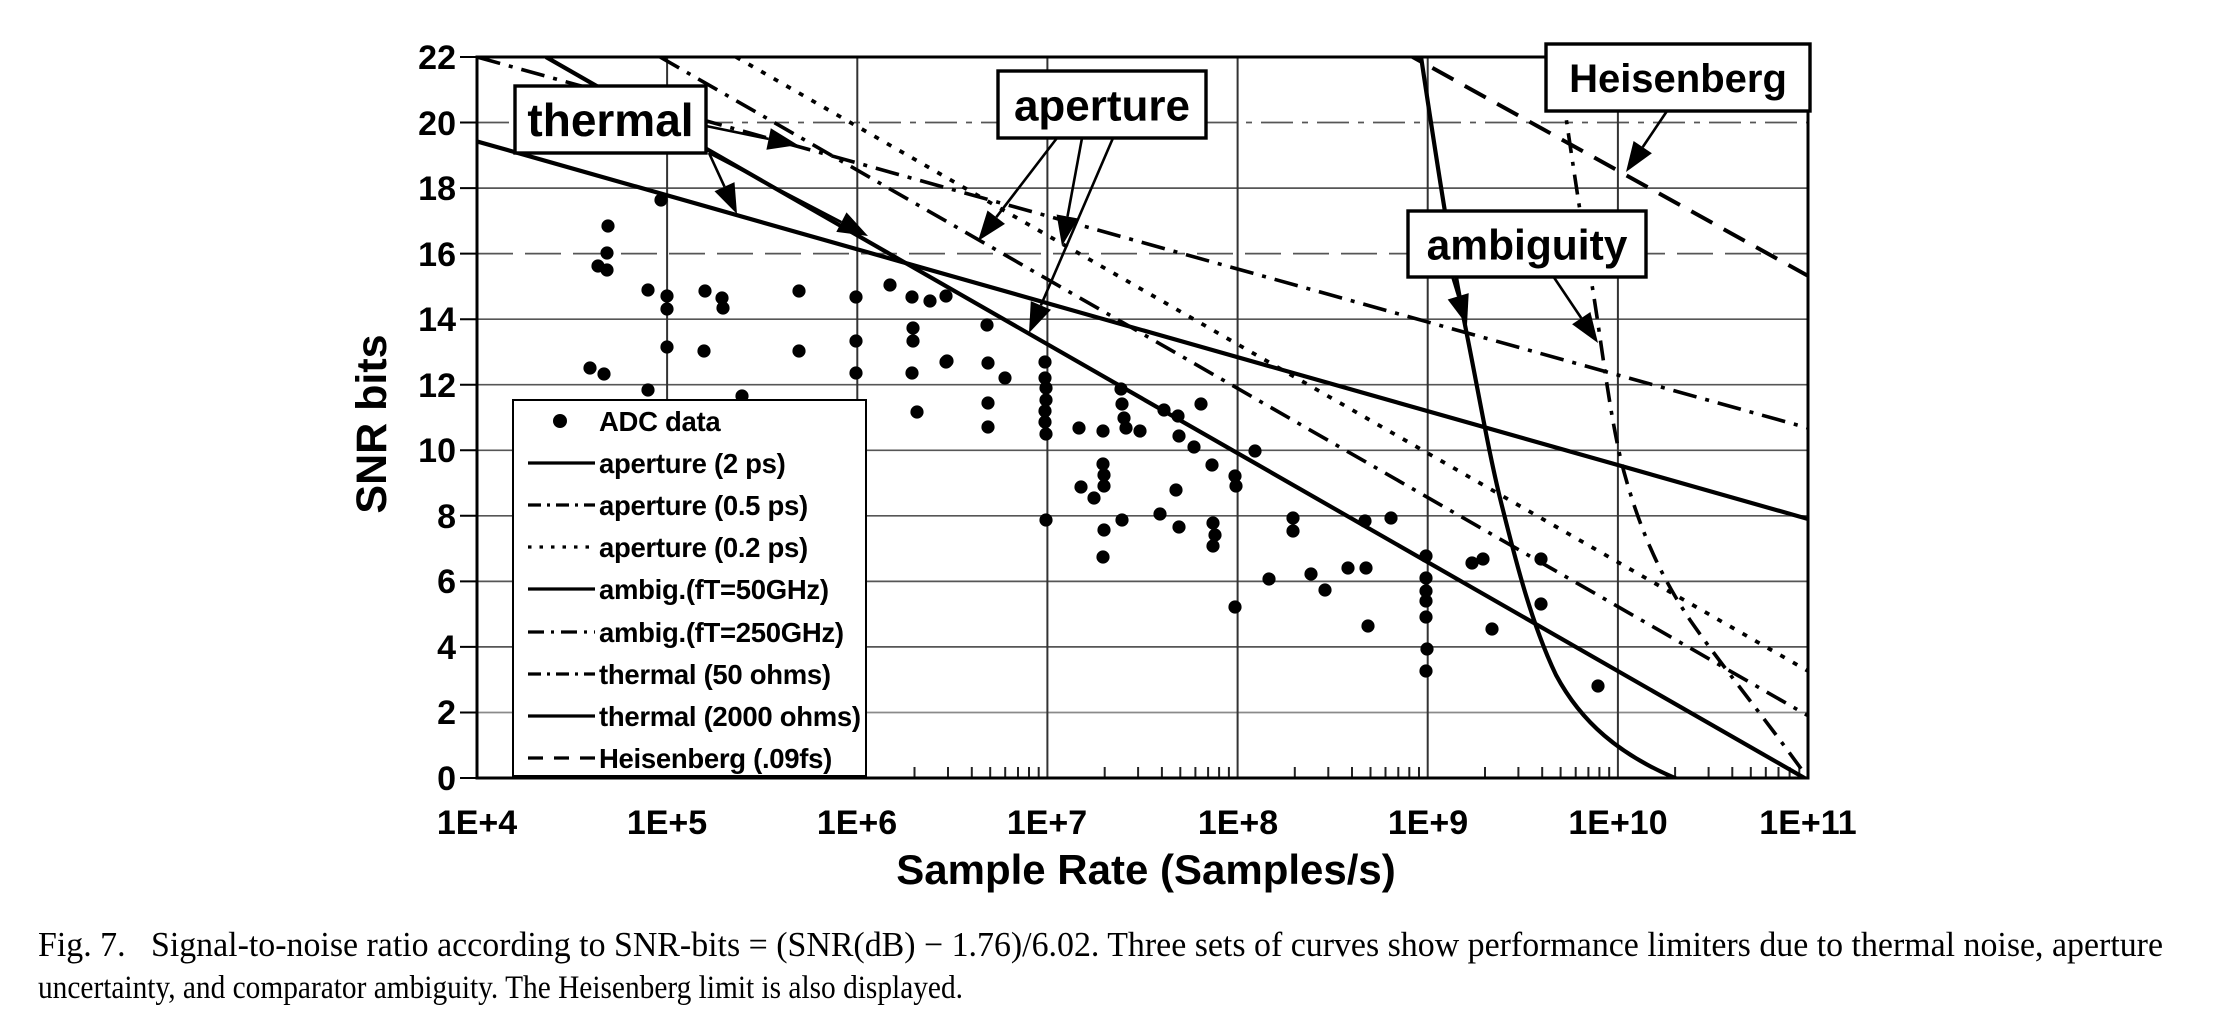 This screenshot has height=1026, width=2228. I want to click on svg-text: ambiguity, so click(1527, 245).